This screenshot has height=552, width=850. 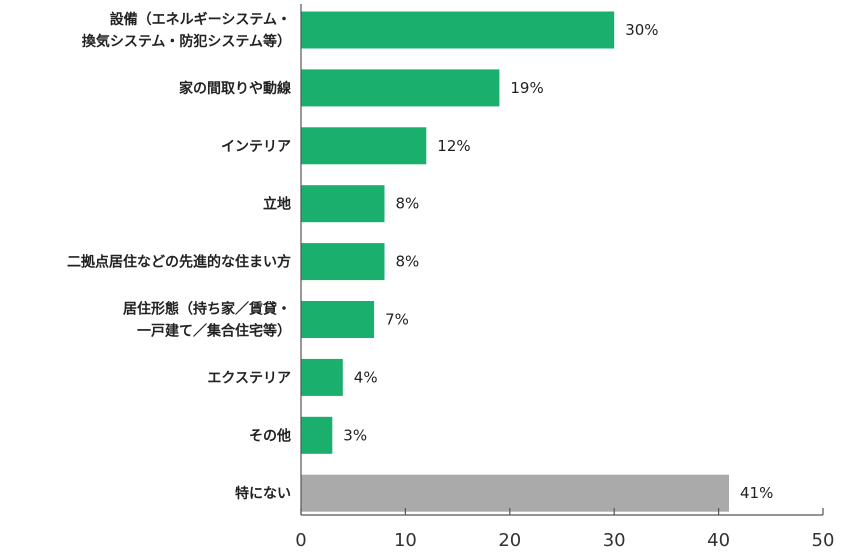 I want to click on x-tick-label-1: 10, so click(x=405, y=540).